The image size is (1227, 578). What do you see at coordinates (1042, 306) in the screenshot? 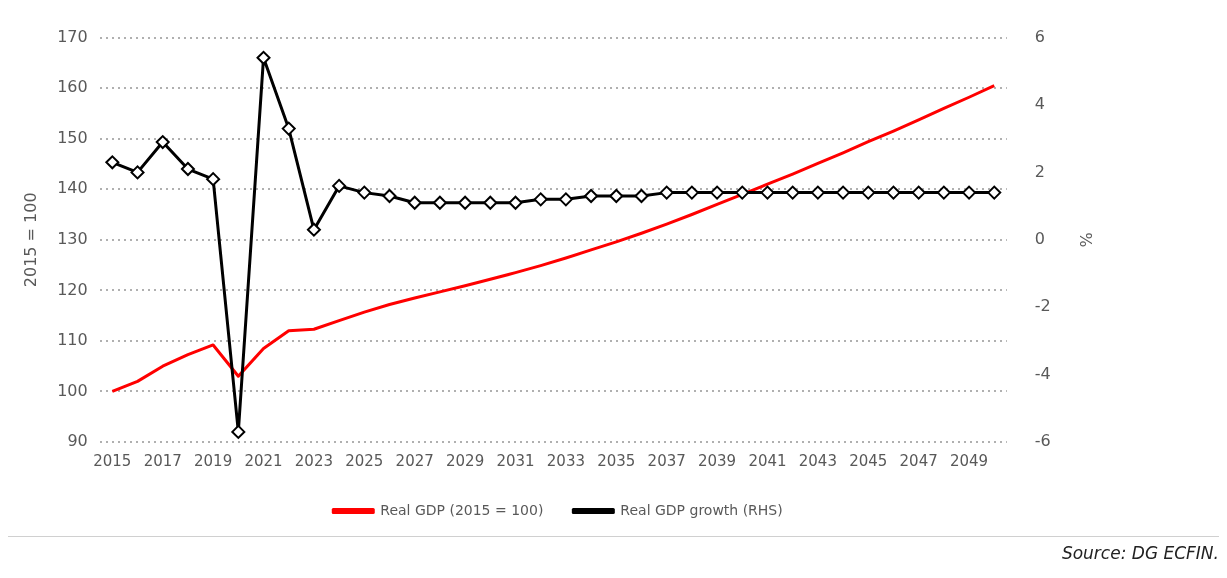
I see `y2-tick-label: -2` at bounding box center [1042, 306].